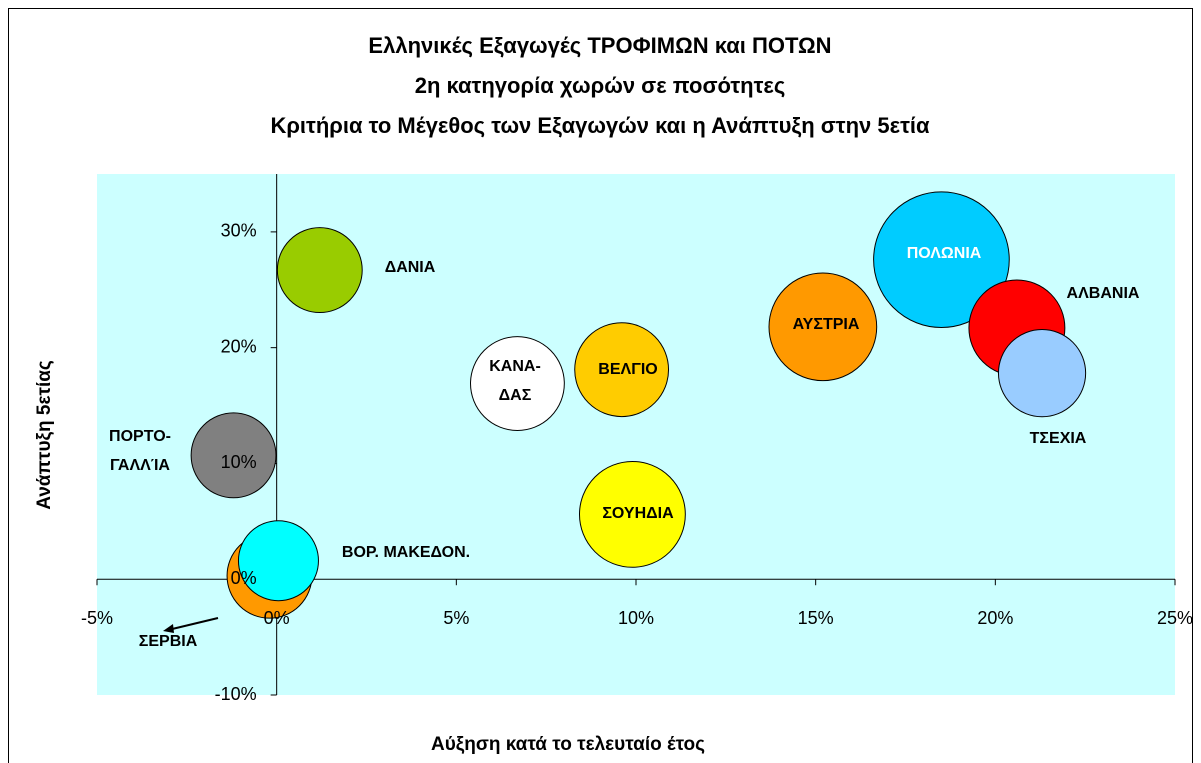 The width and height of the screenshot is (1201, 763). What do you see at coordinates (277, 618) in the screenshot?
I see `x-tick-label: 0%` at bounding box center [277, 618].